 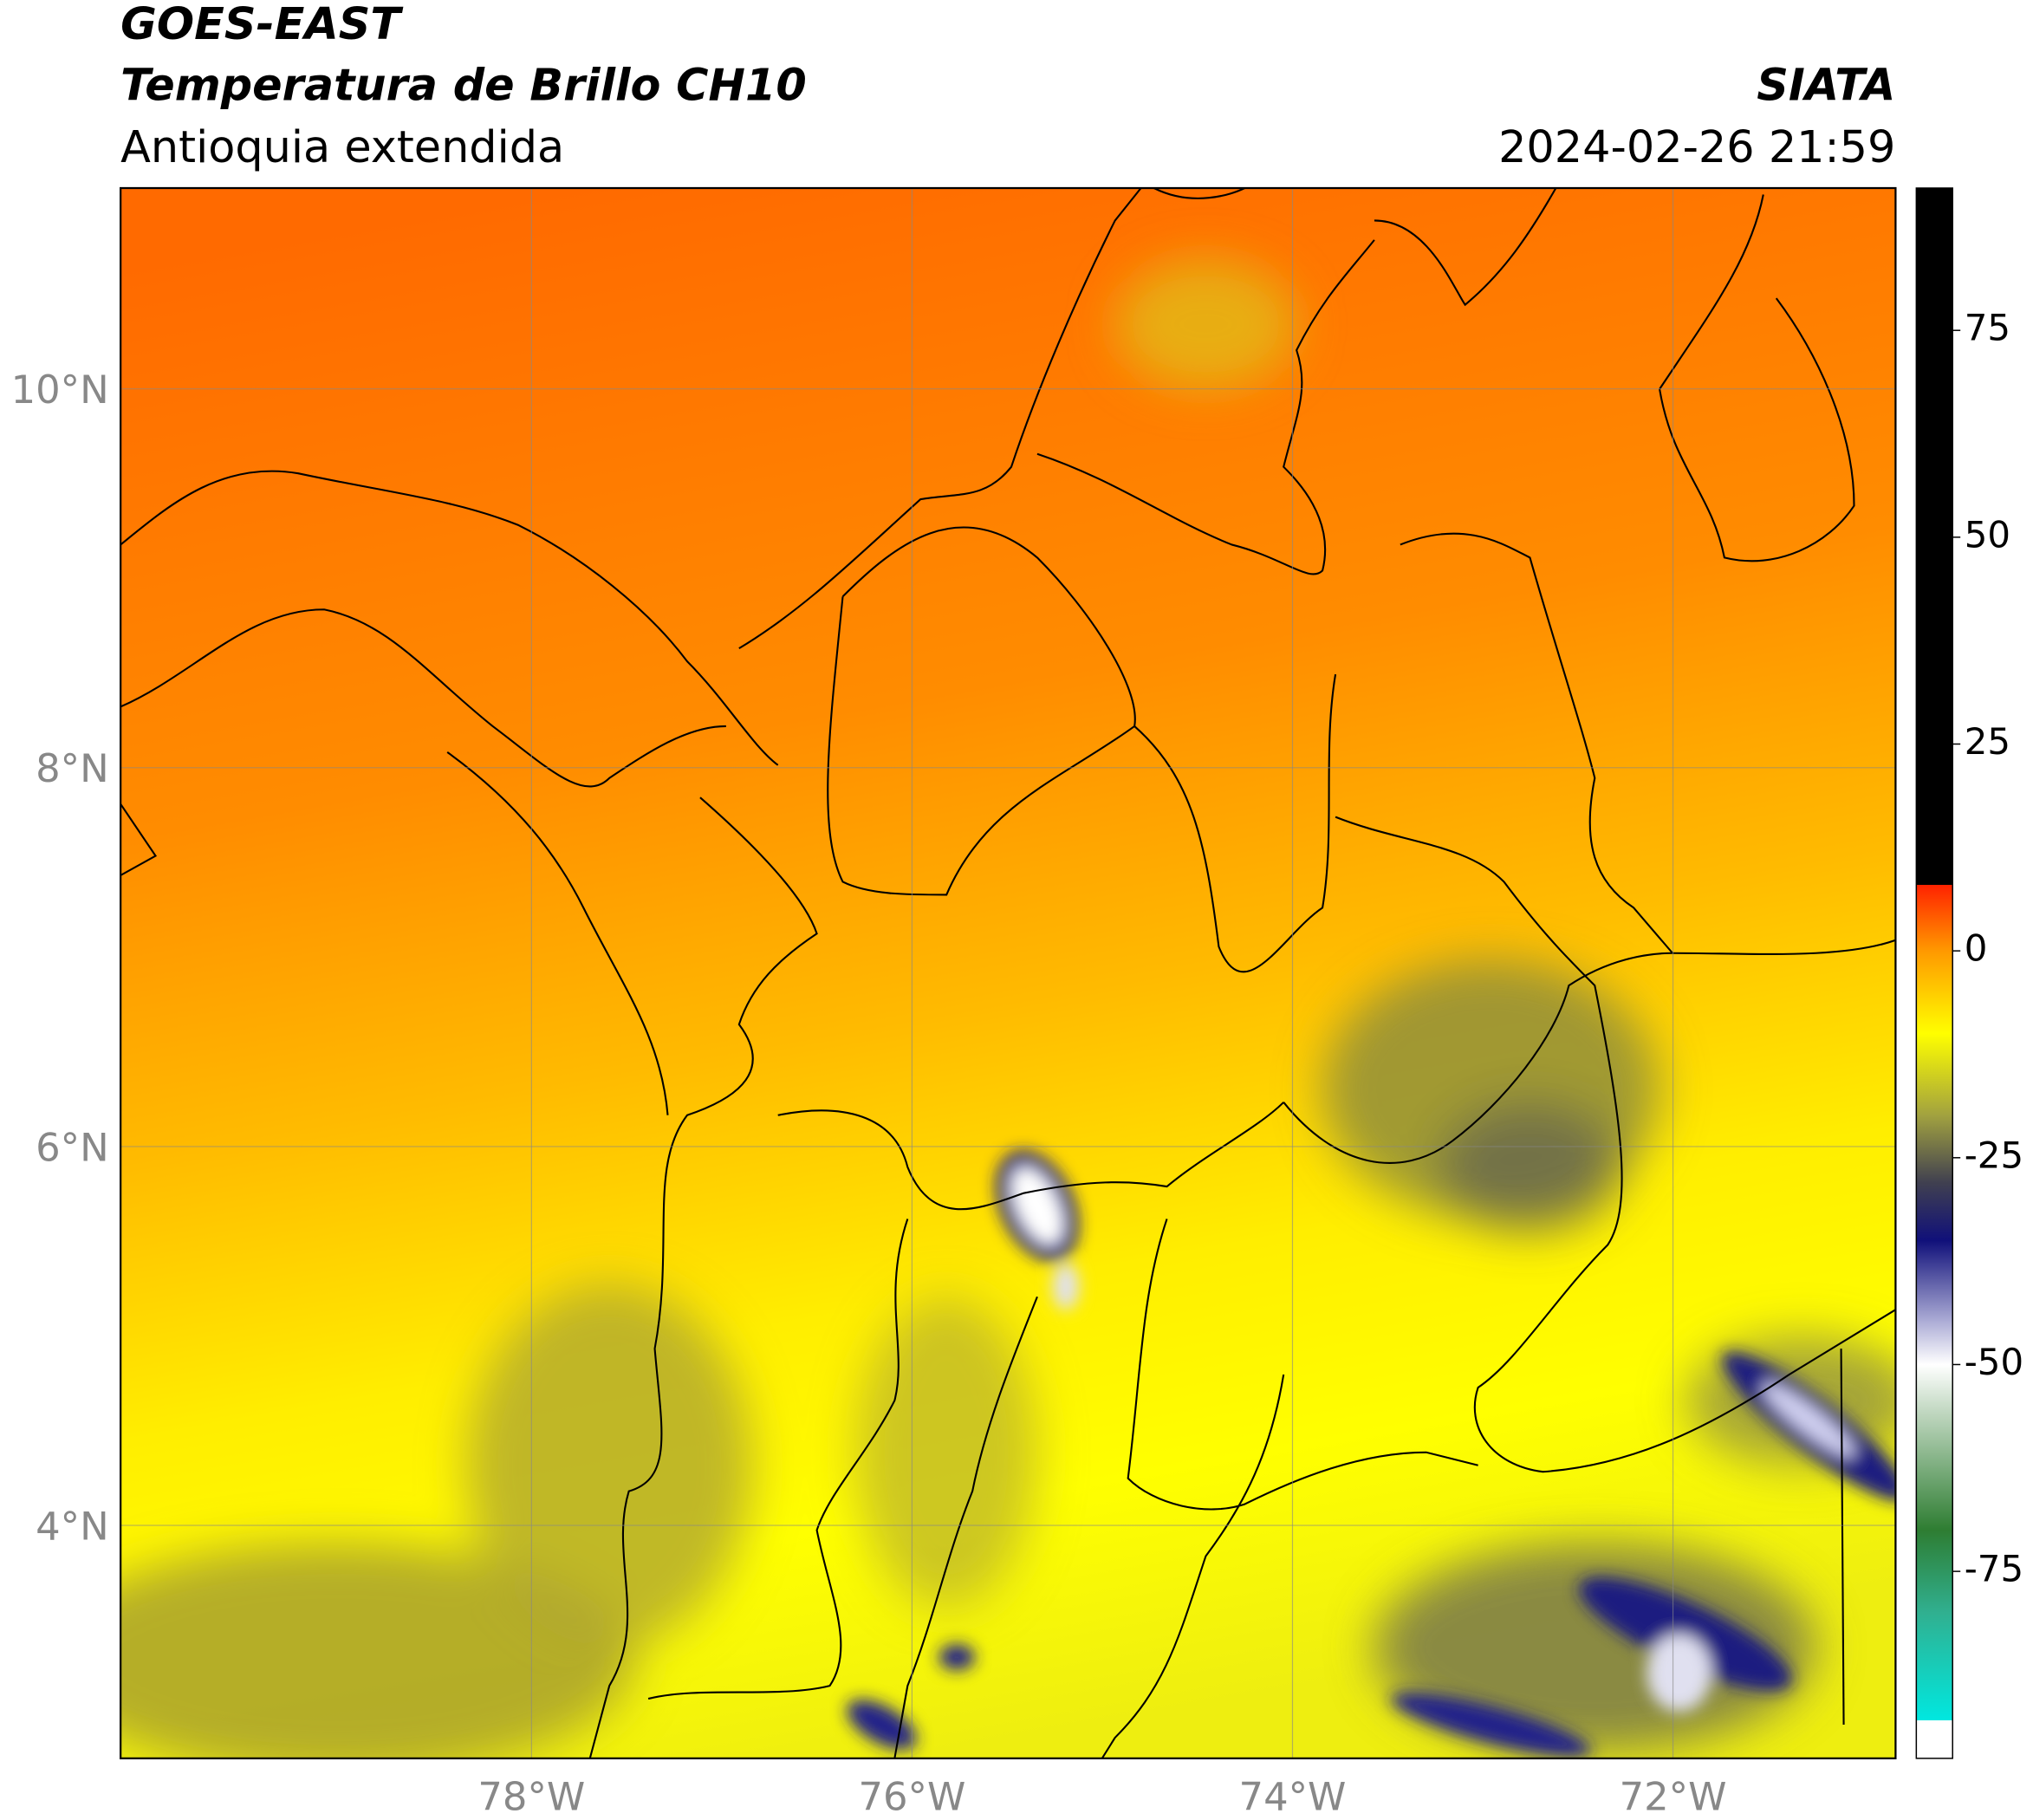 What do you see at coordinates (464, 84) in the screenshot?
I see `subtitle: Temperatura de Brillo CH10` at bounding box center [464, 84].